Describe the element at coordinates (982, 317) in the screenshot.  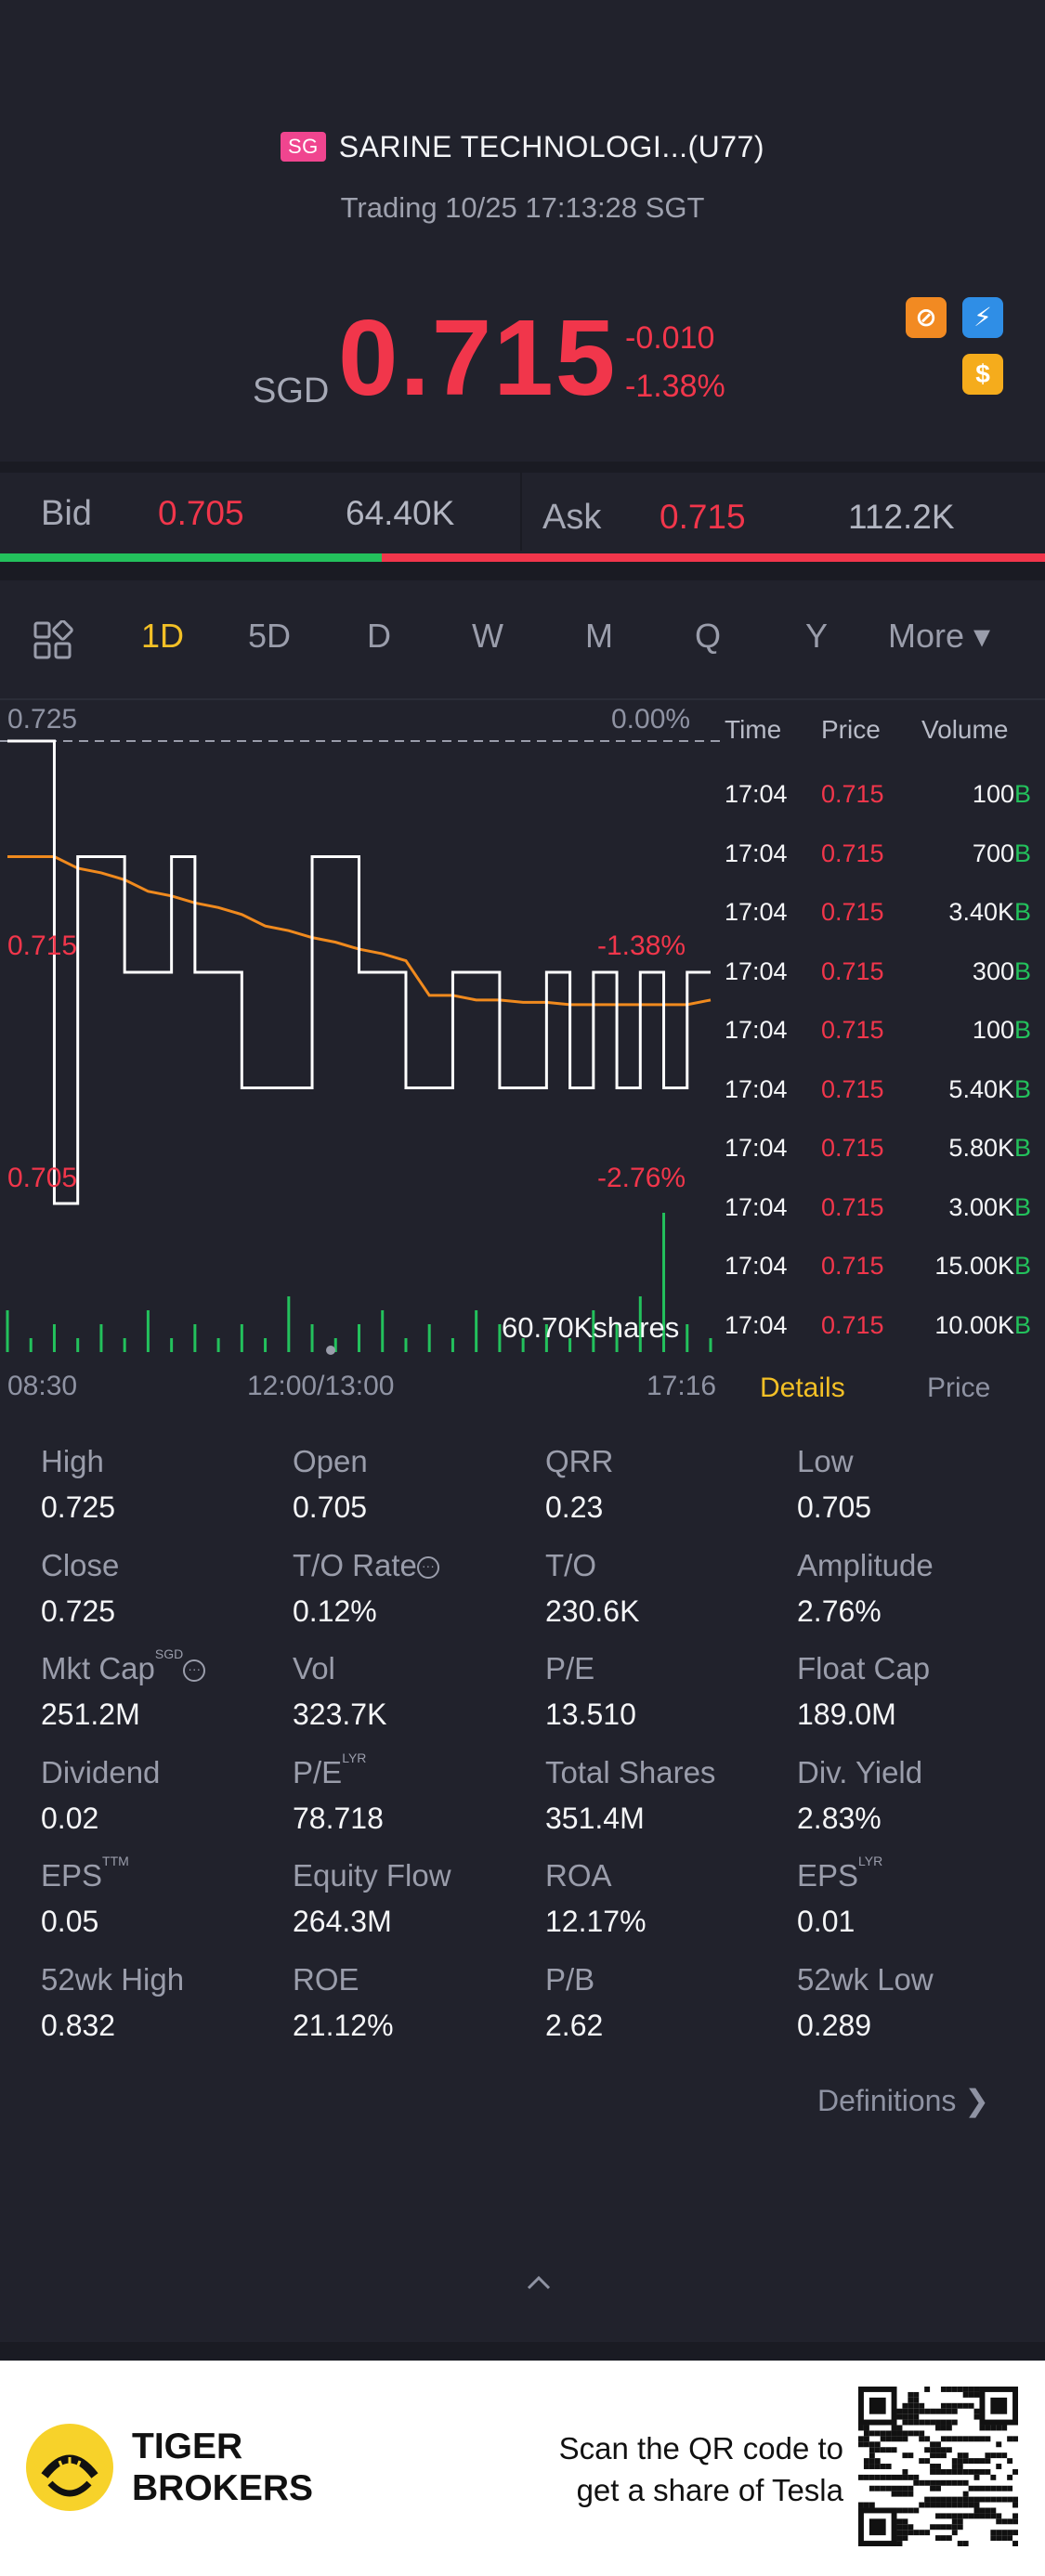
I see `flash-icon: ⚡` at that location.